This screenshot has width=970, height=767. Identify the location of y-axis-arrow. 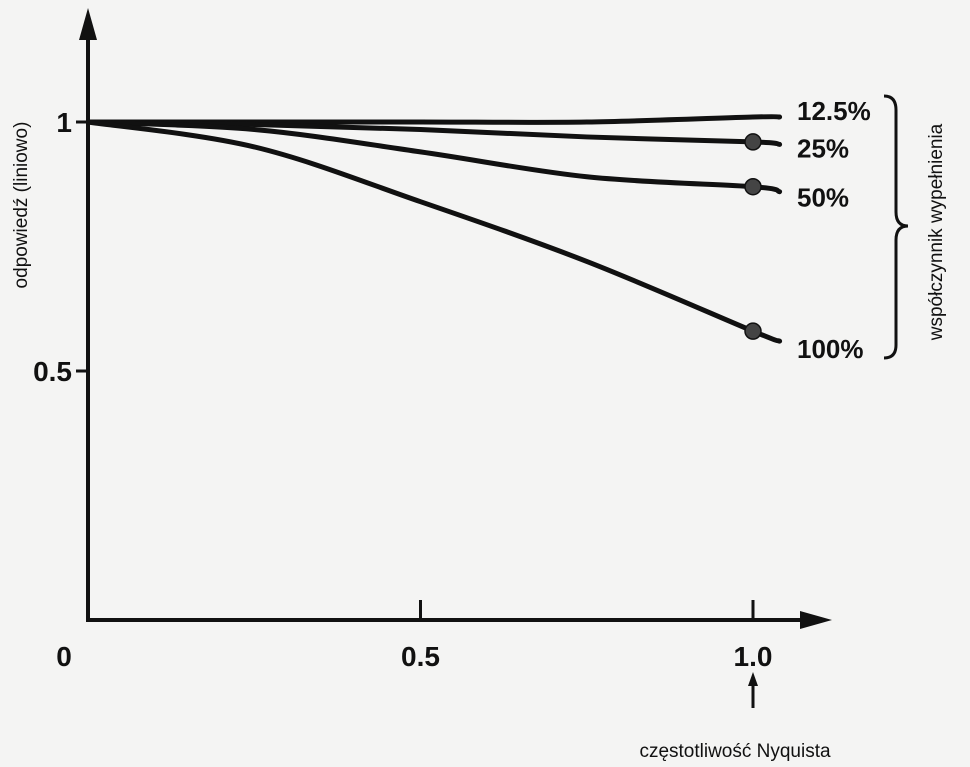
(88, 24).